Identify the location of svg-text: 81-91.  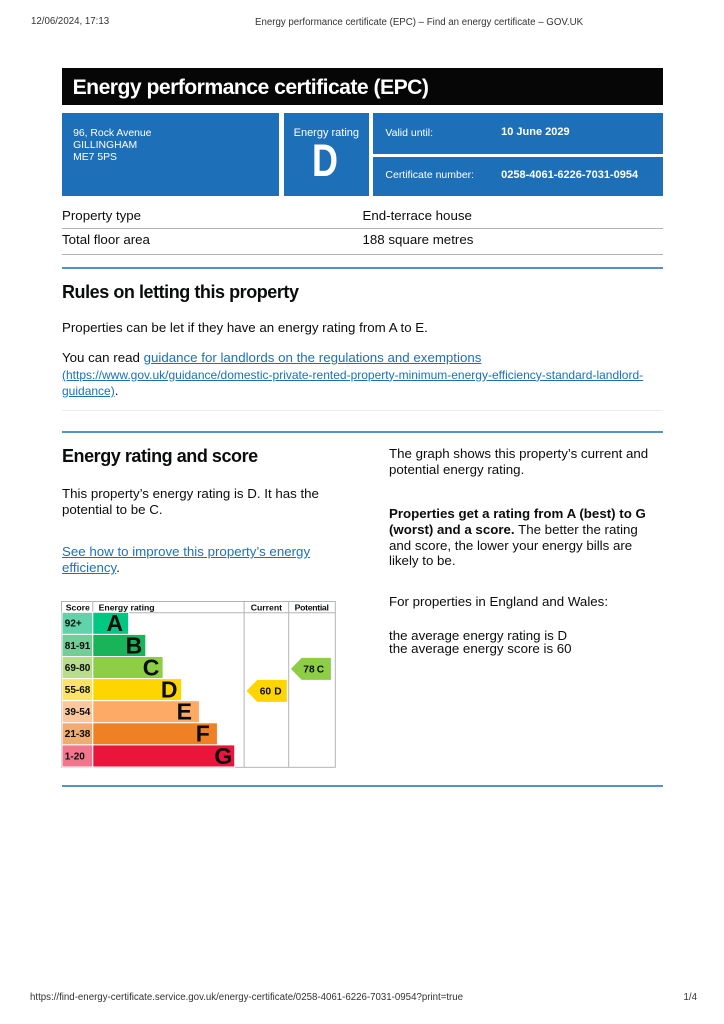
(77, 646).